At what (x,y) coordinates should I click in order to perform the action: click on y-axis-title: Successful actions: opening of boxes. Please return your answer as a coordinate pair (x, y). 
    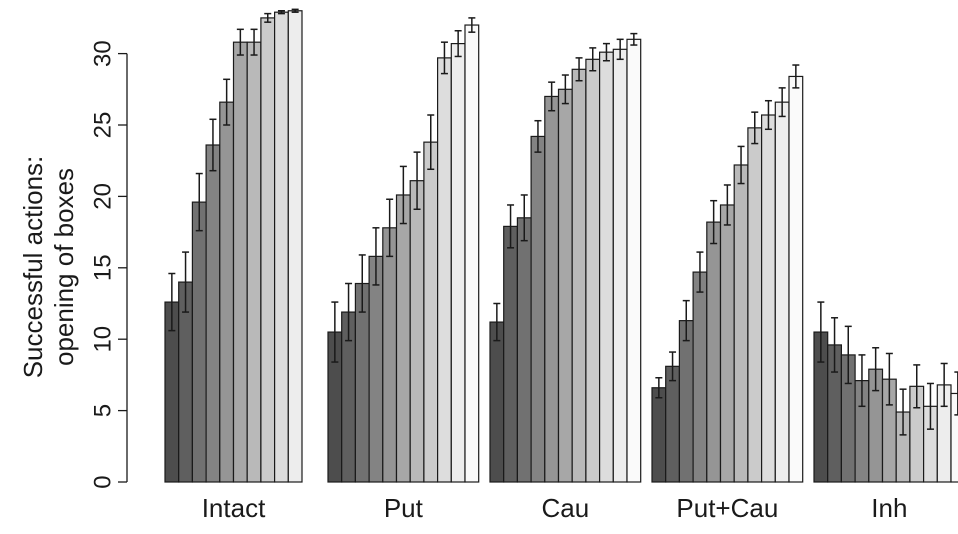
    Looking at the image, I should click on (48, 267).